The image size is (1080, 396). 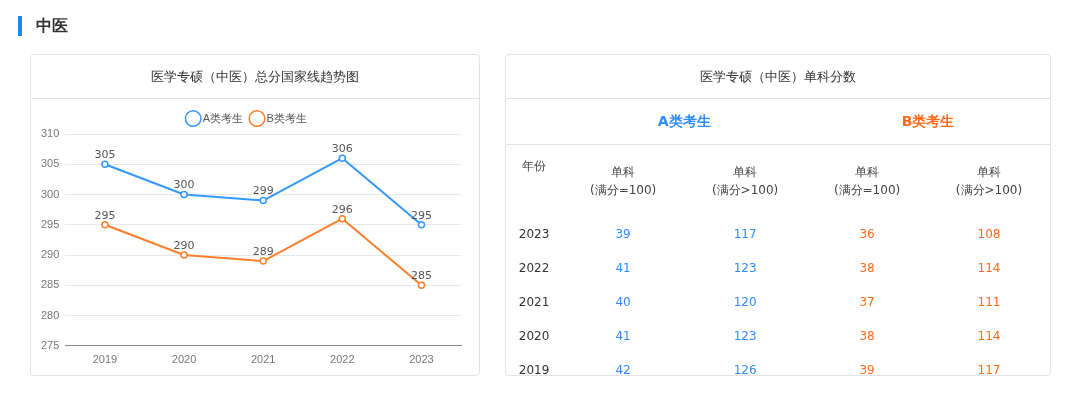 I want to click on data-label: 296, so click(x=342, y=209).